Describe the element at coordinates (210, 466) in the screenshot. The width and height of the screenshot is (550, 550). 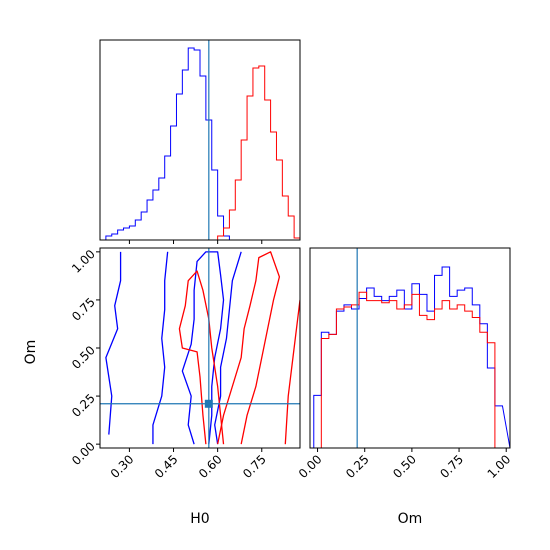
I see `contour-x-tick-label: 0.60` at that location.